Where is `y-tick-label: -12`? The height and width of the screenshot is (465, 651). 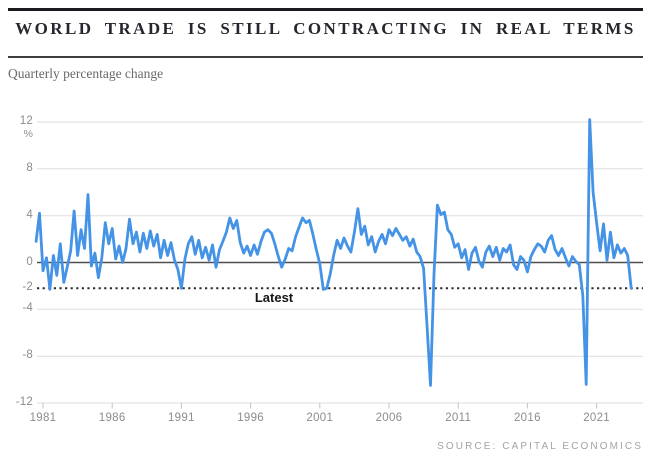 y-tick-label: -12 is located at coordinates (24, 402).